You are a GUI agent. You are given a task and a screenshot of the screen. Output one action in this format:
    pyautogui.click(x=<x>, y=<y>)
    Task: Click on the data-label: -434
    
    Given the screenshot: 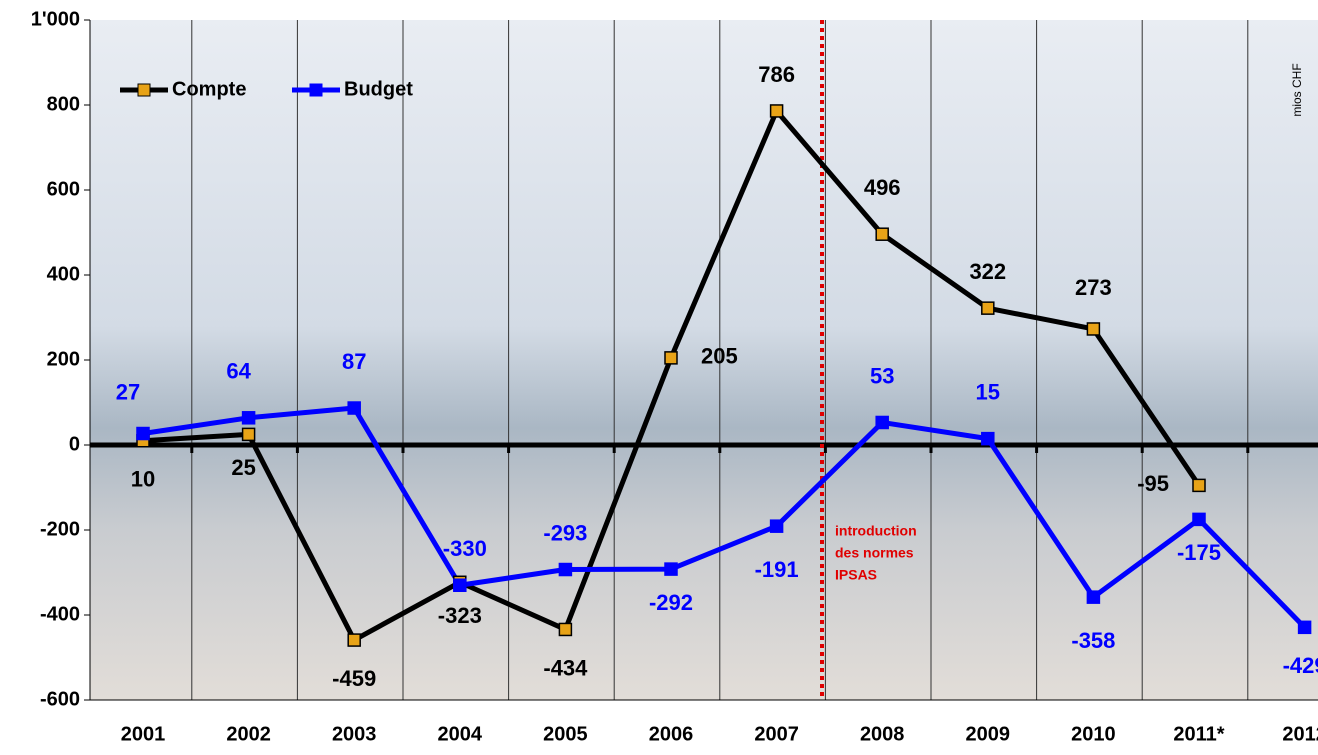 What is the action you would take?
    pyautogui.click(x=565, y=667)
    